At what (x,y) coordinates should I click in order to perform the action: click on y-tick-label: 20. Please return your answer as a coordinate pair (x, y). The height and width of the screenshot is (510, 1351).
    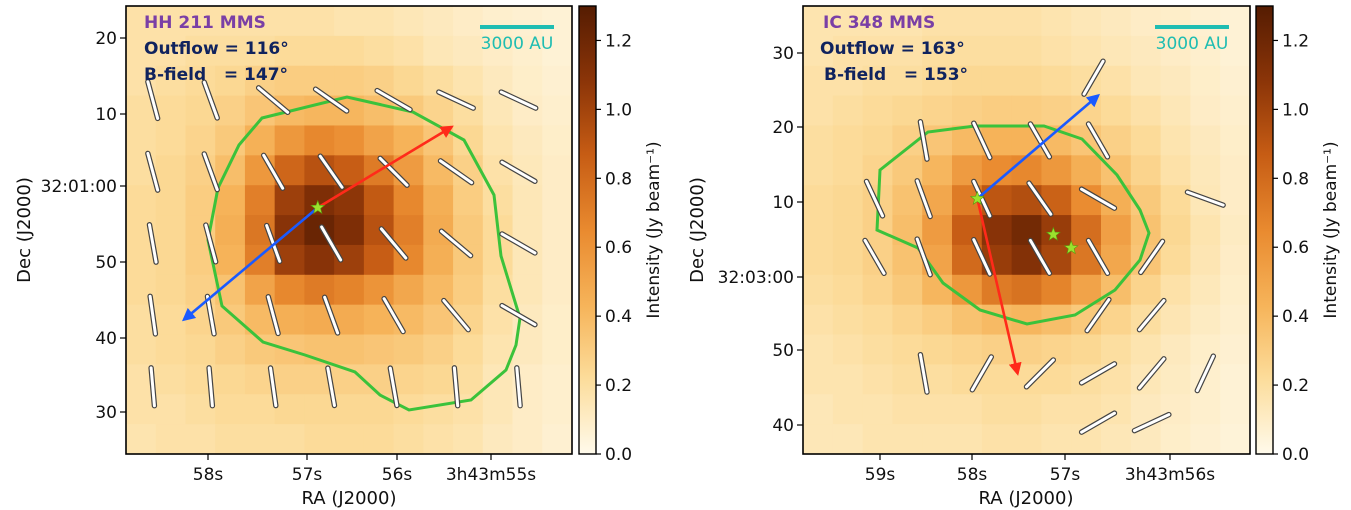
    Looking at the image, I should click on (106, 39).